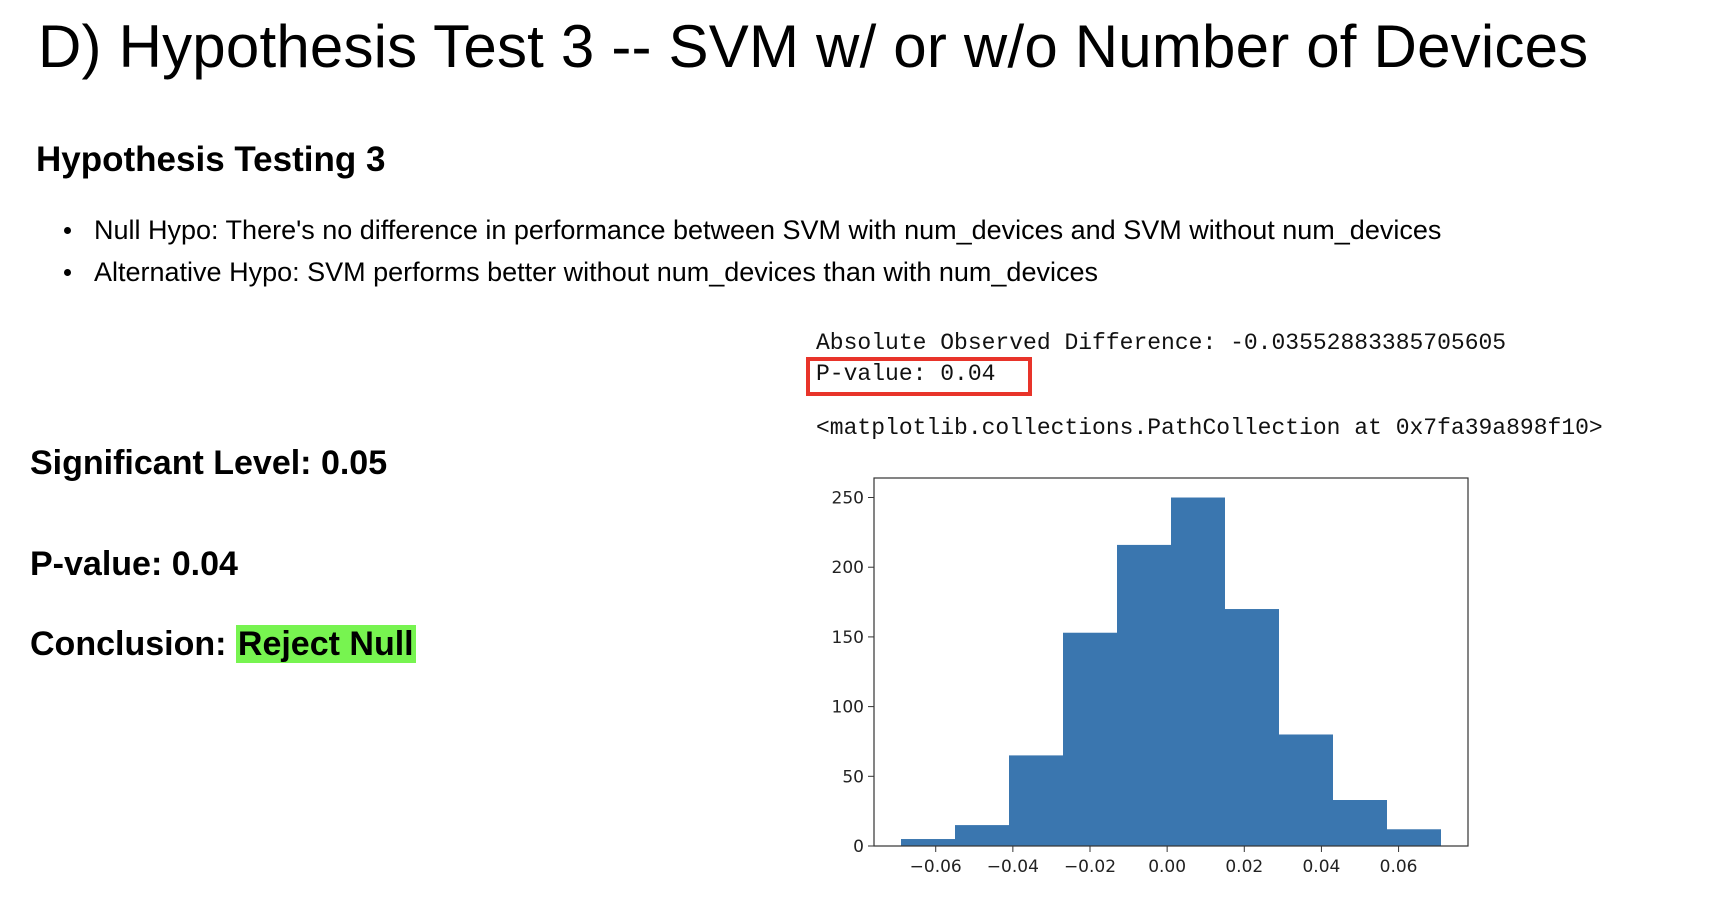  Describe the element at coordinates (848, 499) in the screenshot. I see `y-tick-label: 250` at that location.